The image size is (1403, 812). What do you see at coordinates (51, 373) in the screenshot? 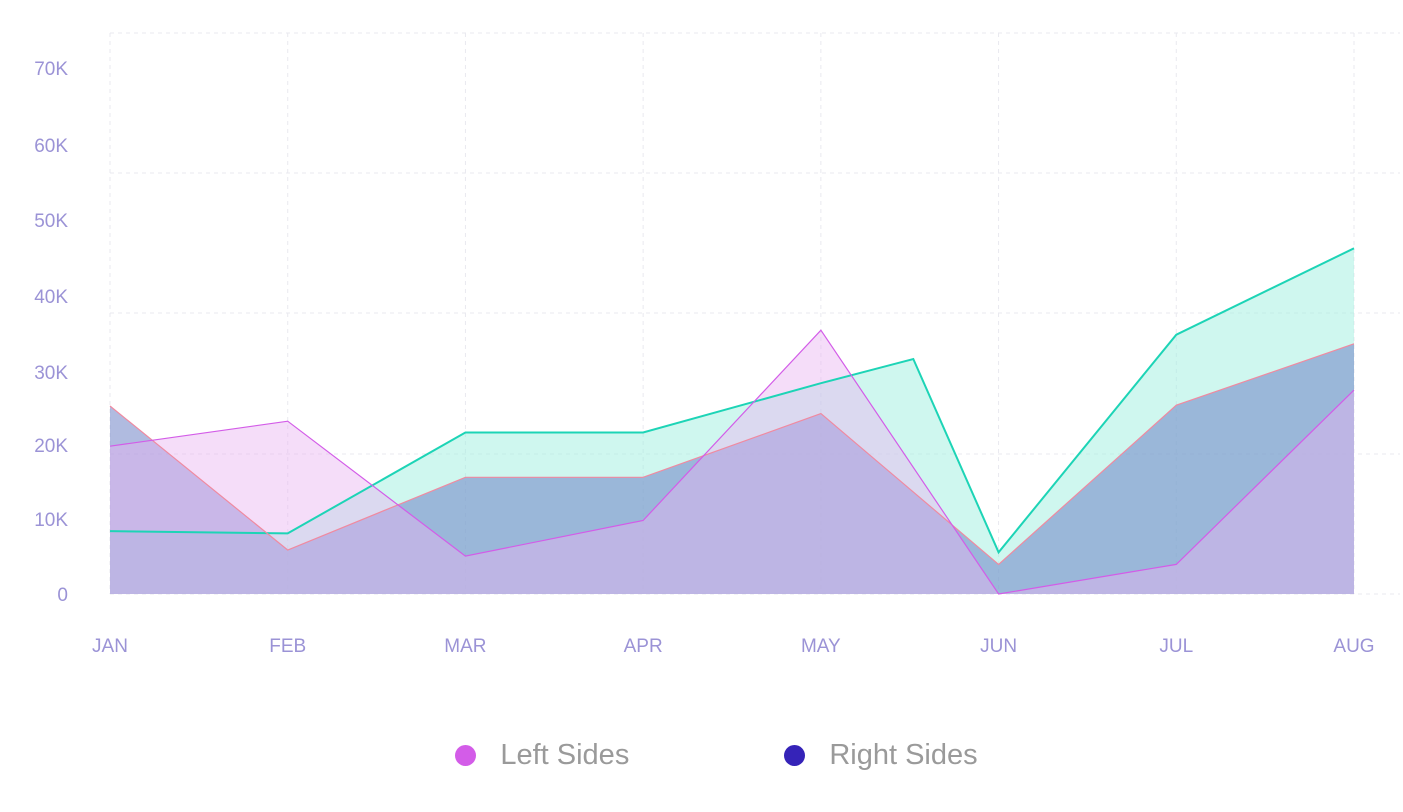
I see `y-tick-label: 30K` at bounding box center [51, 373].